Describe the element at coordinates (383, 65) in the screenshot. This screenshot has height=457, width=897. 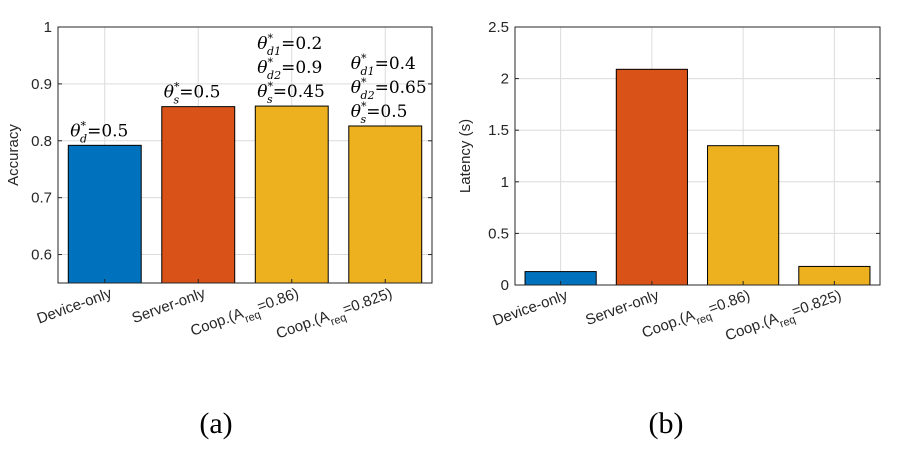
I see `bar-annotation: θ* d1=0.4` at that location.